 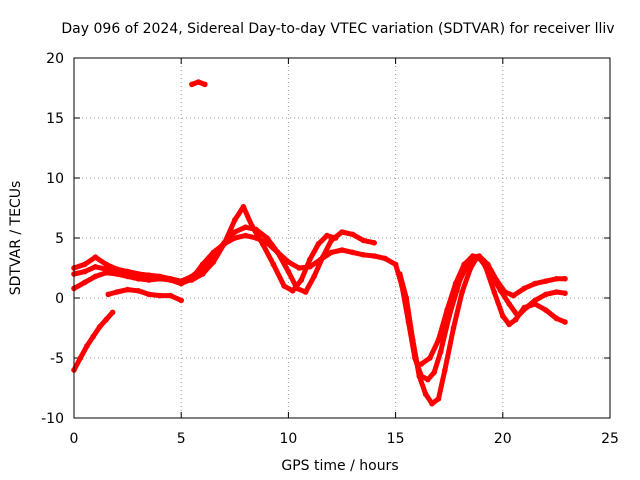 What do you see at coordinates (503, 439) in the screenshot?
I see `x-tick-label: 20` at bounding box center [503, 439].